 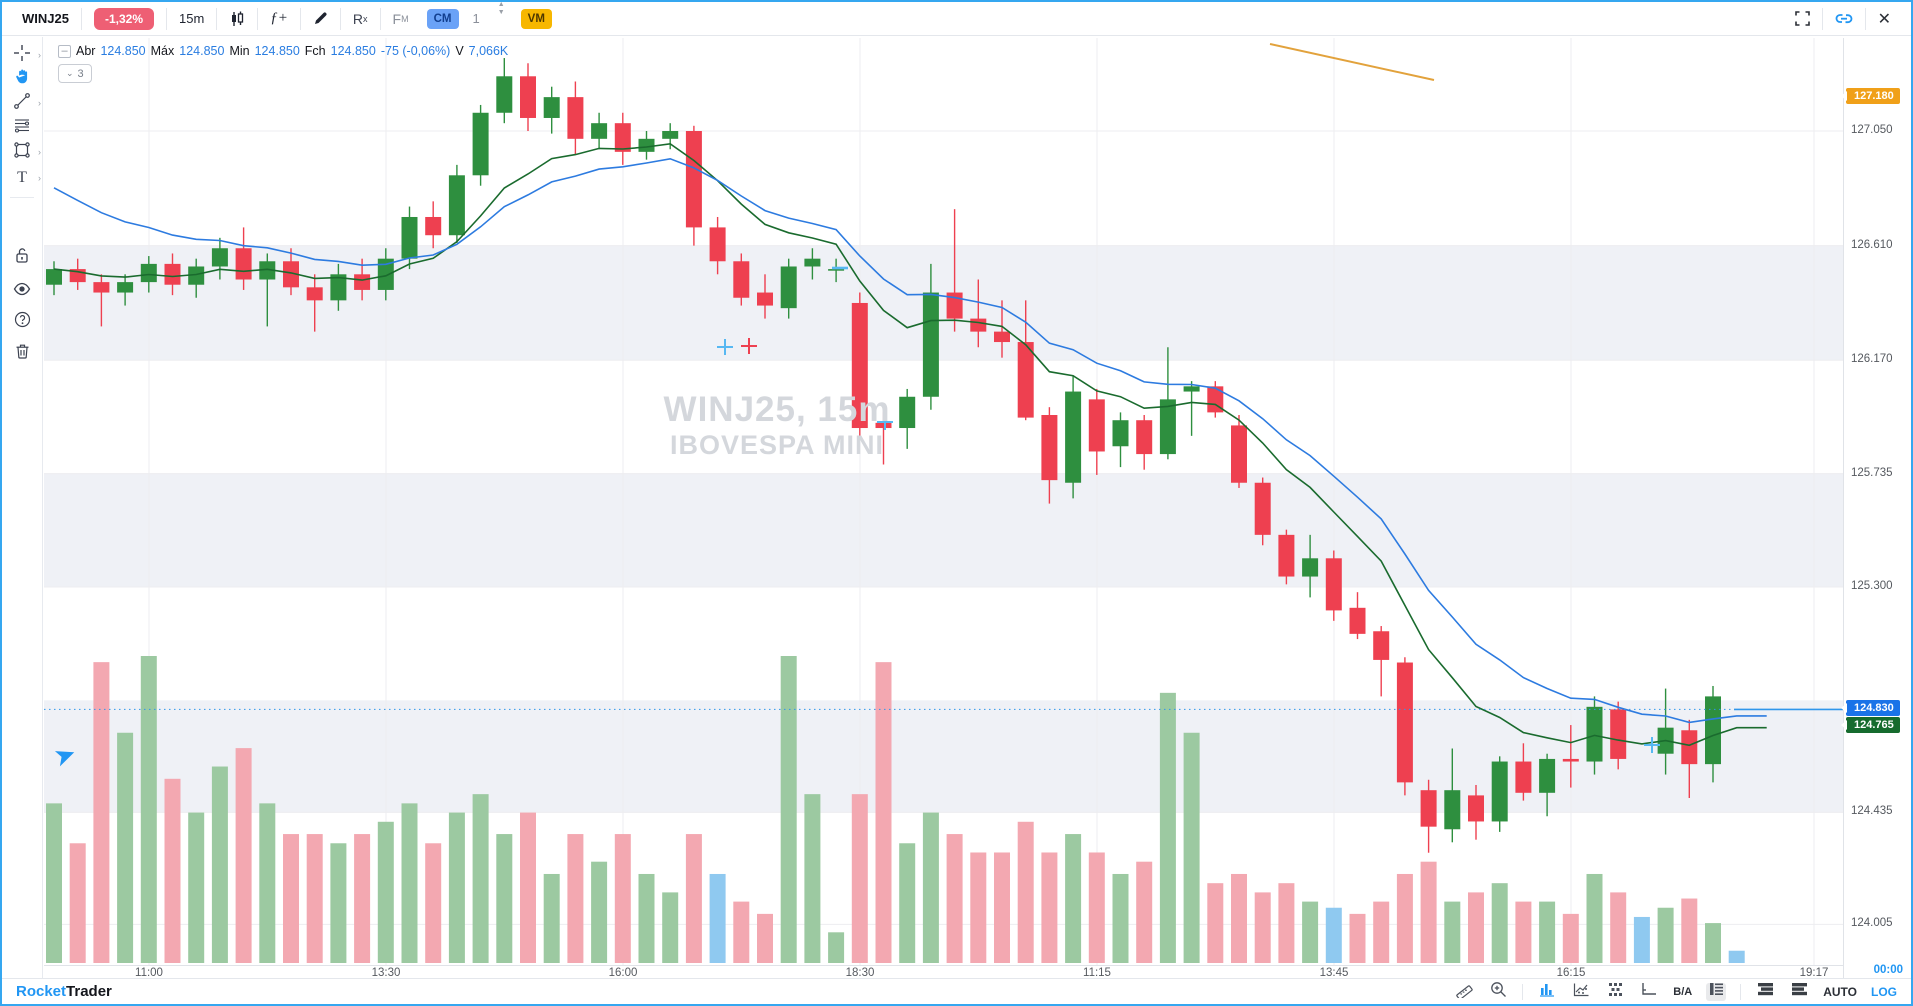 I want to click on price-tick-label: 125.300, so click(x=1872, y=585).